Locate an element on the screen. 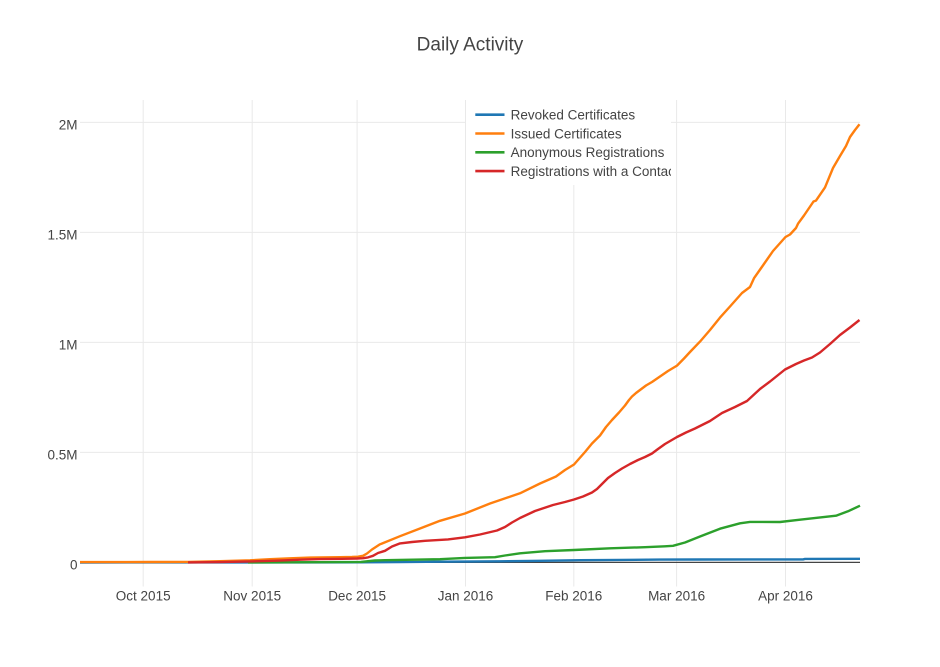 Image resolution: width=940 pixels, height=667 pixels. svg-text: Mar 2016 is located at coordinates (676, 596).